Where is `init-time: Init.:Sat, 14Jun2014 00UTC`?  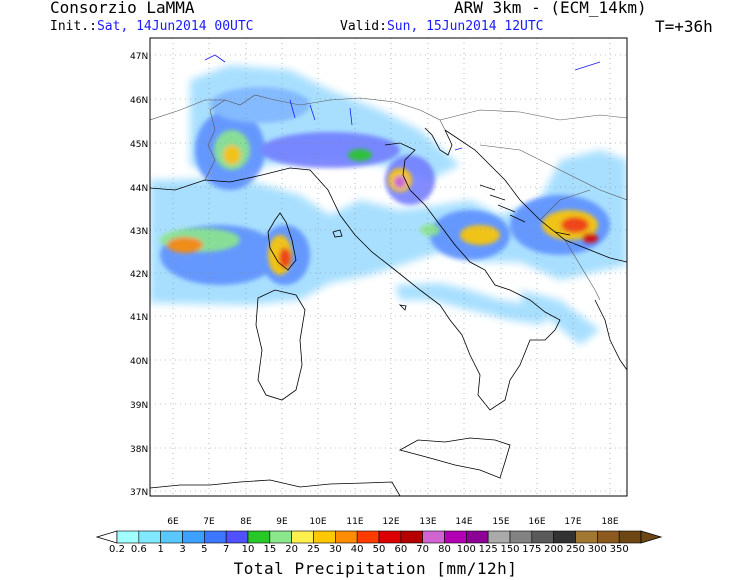
init-time: Init.:Sat, 14Jun2014 00UTC is located at coordinates (152, 26).